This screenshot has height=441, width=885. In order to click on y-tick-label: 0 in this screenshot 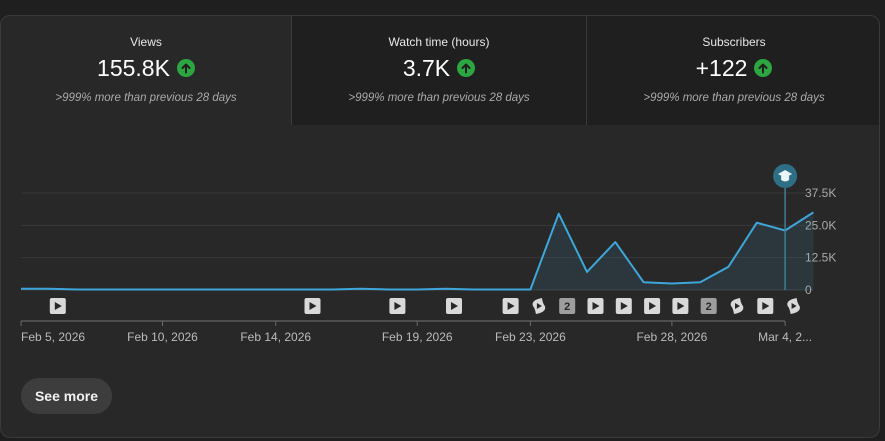, I will do `click(808, 290)`.